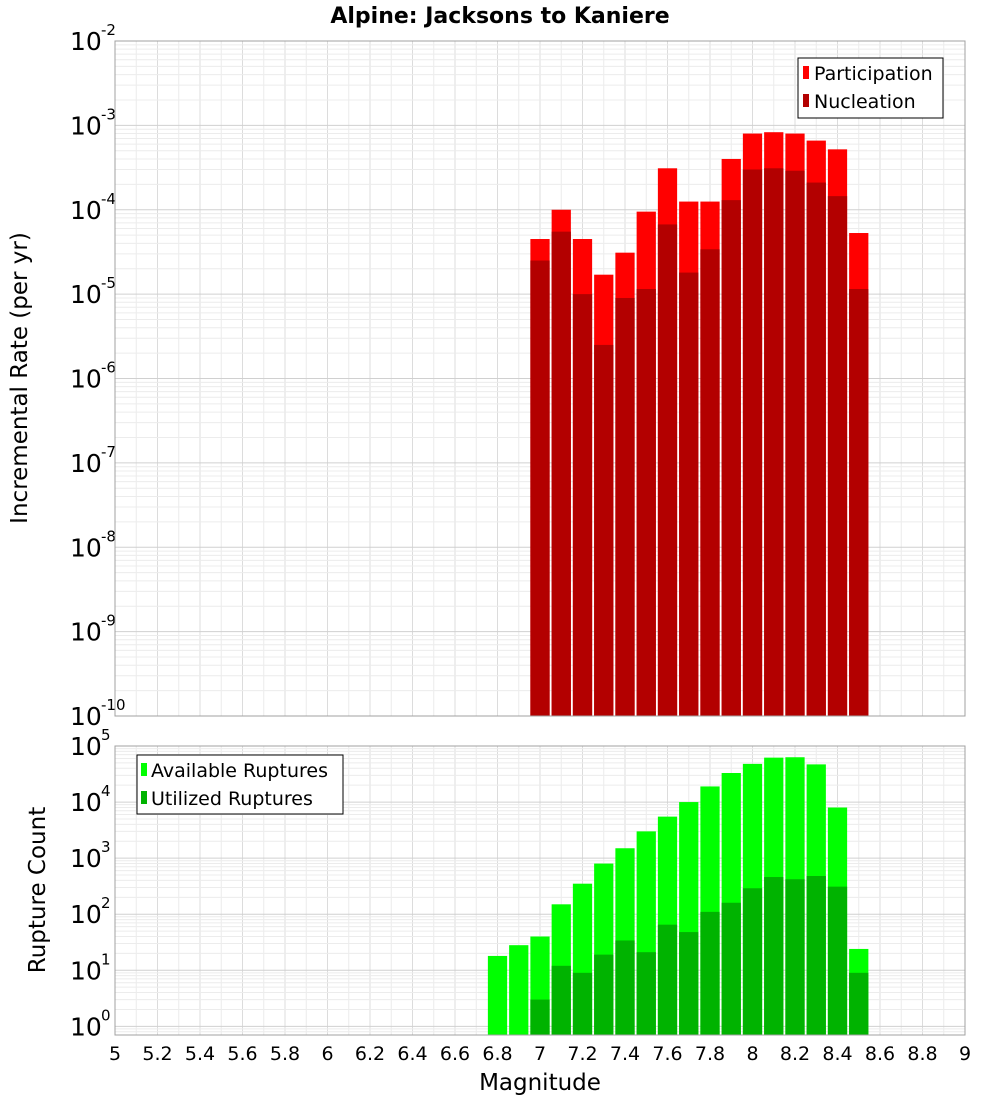  I want to click on x-tick-label: 8.2, so click(795, 1054).